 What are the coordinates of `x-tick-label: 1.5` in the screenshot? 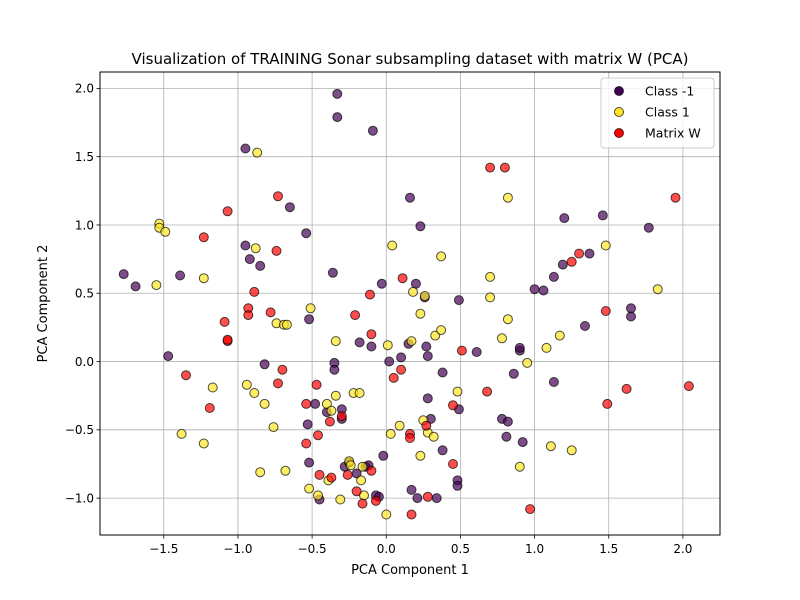 It's located at (608, 549).